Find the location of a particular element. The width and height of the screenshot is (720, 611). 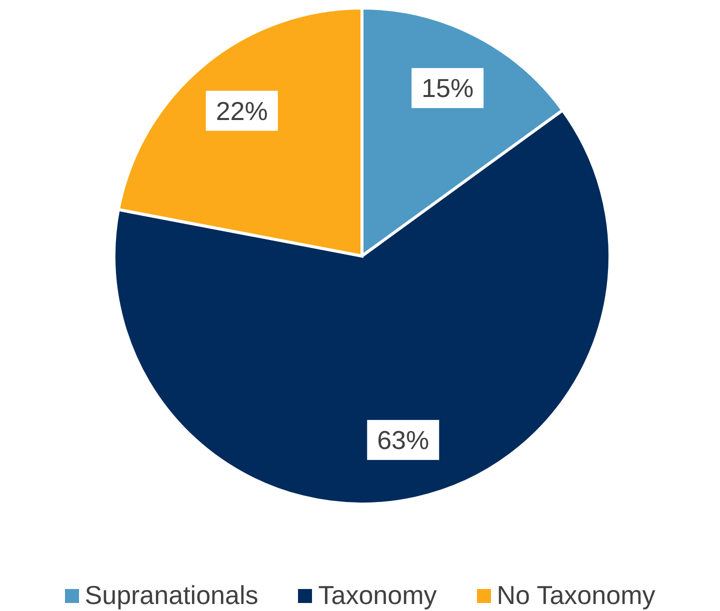

data-label: 63% is located at coordinates (403, 439).